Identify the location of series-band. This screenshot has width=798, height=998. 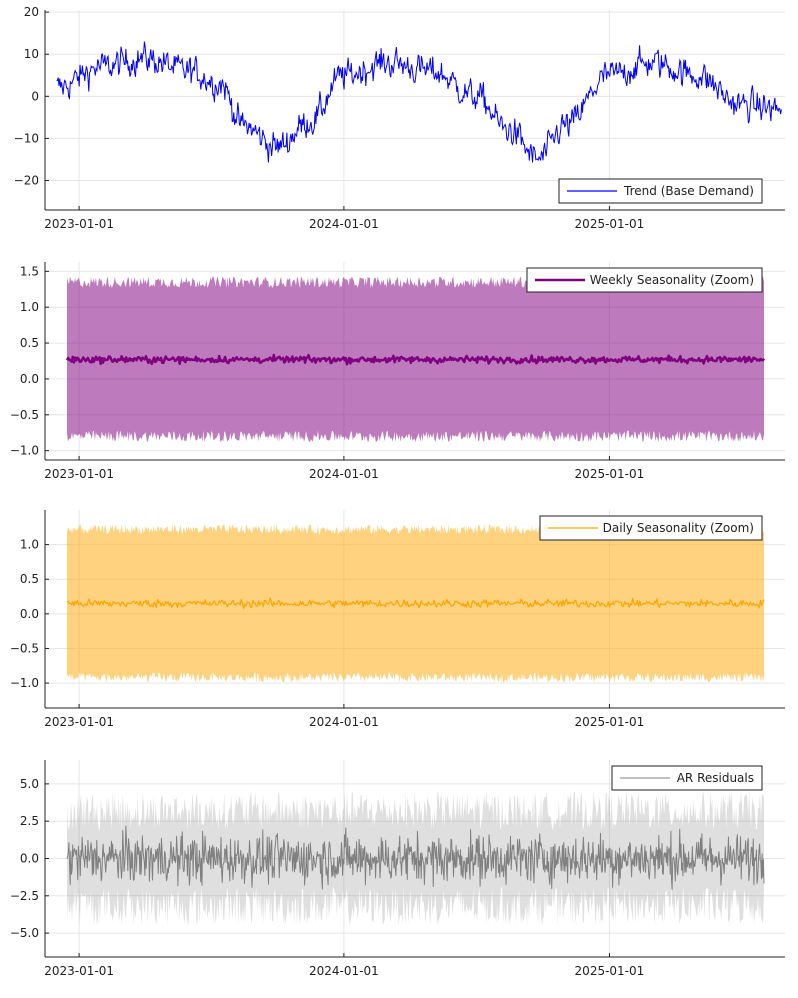
(415, 603).